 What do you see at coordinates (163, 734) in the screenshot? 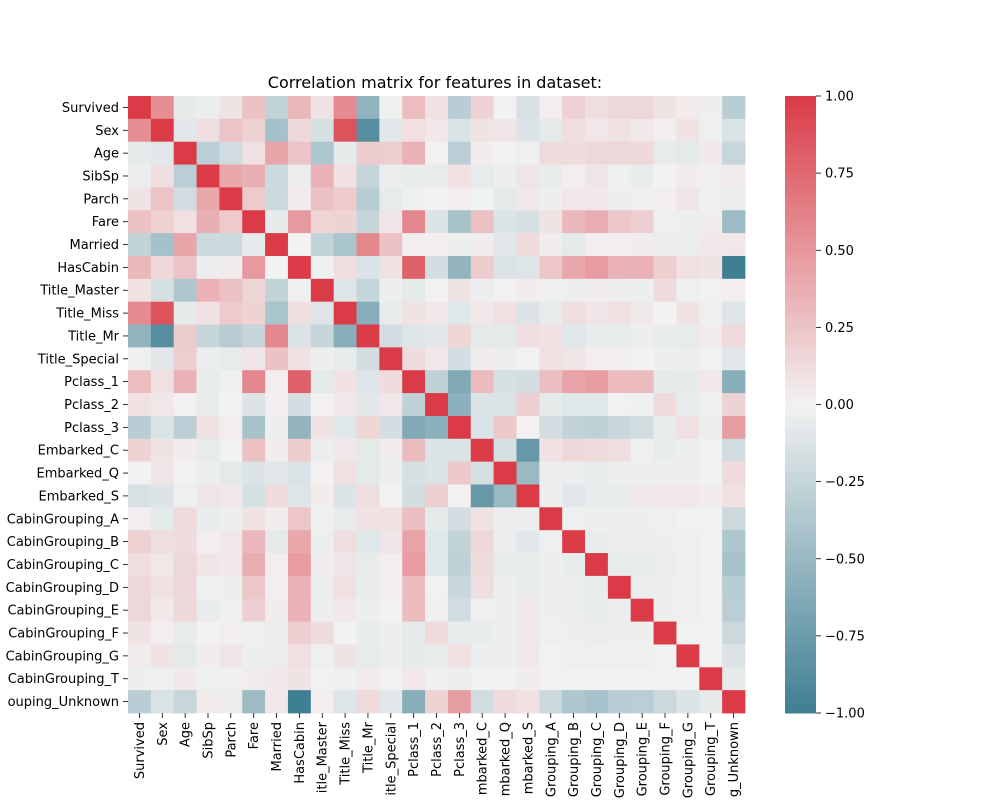
I see `x-tick-label: Sex` at bounding box center [163, 734].